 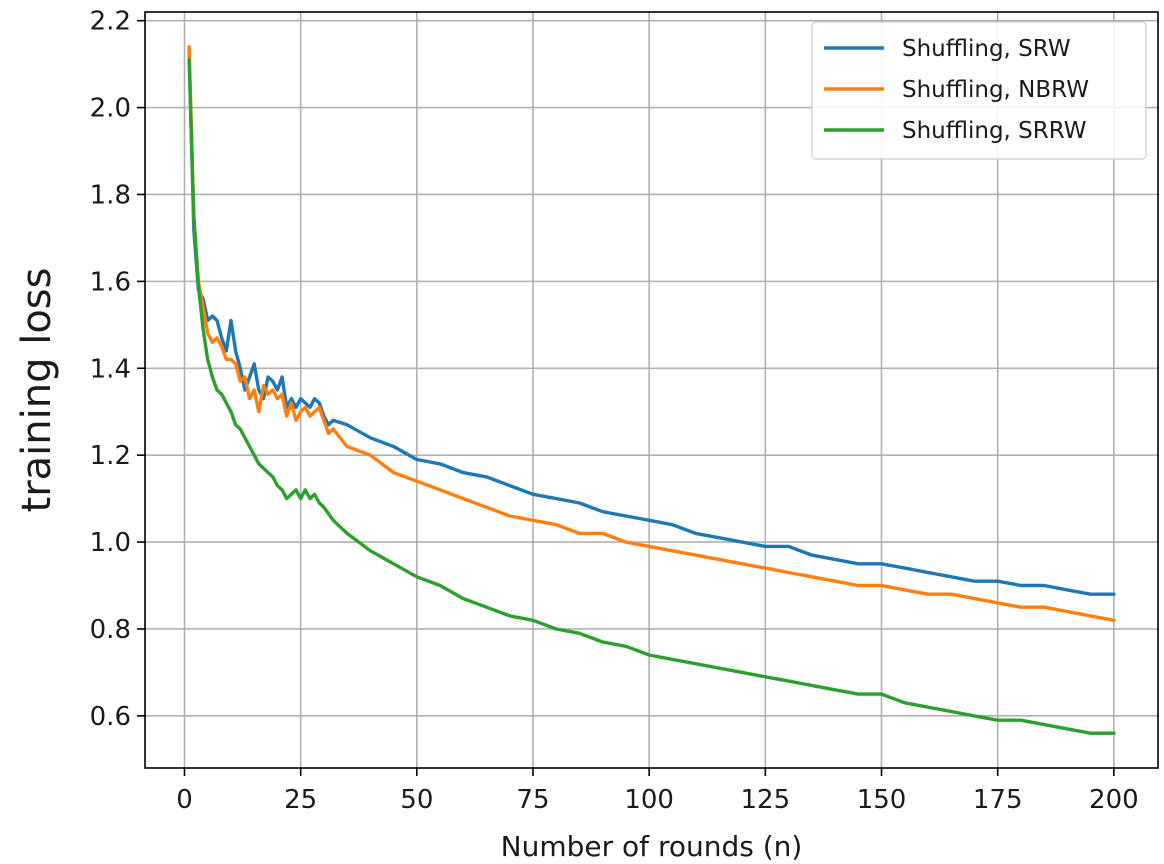 I want to click on x-tick-label: 150, so click(x=882, y=800).